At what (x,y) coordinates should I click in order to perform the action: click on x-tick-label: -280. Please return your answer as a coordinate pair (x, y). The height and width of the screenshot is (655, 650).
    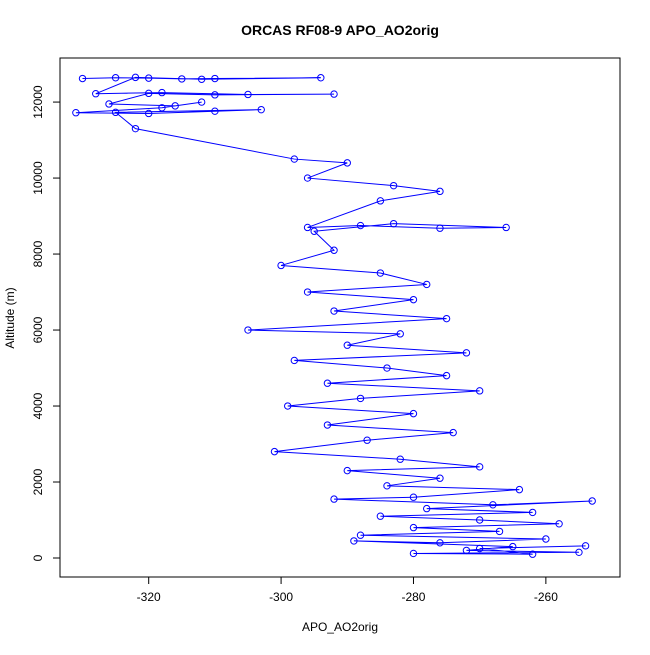
    Looking at the image, I should click on (413, 597).